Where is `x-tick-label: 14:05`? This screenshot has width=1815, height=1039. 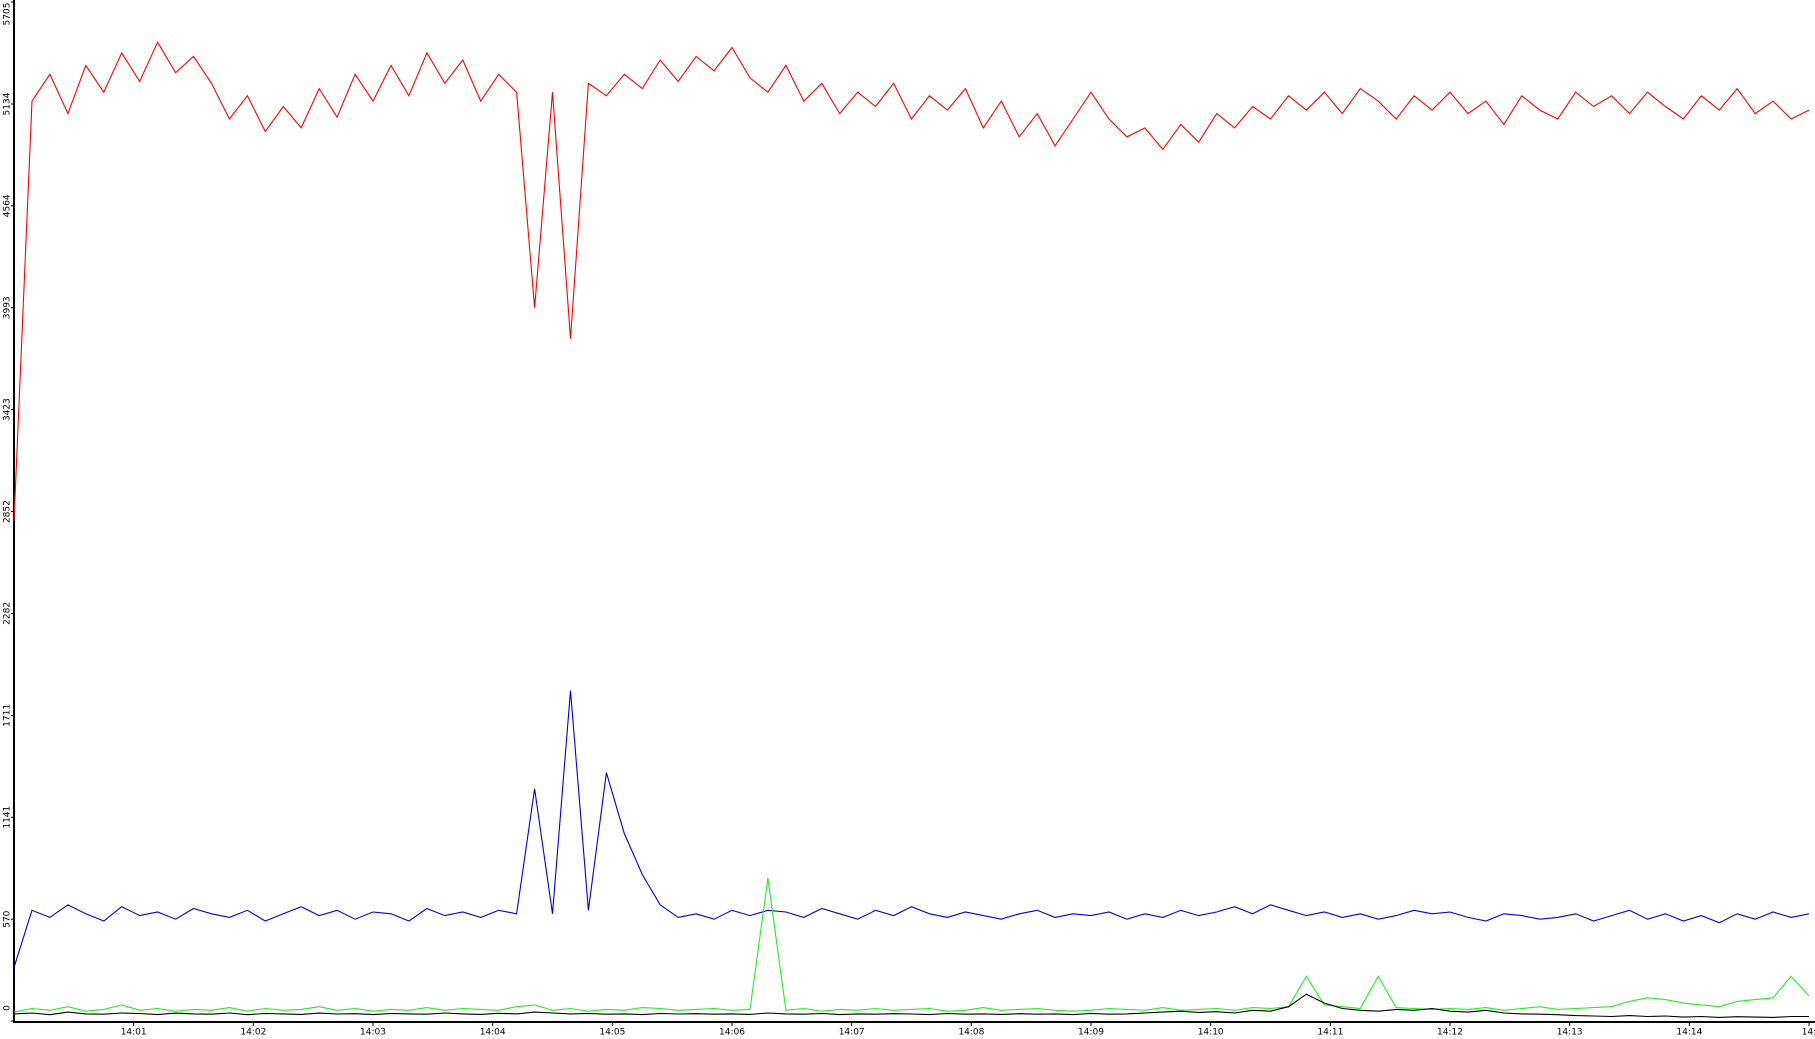 x-tick-label: 14:05 is located at coordinates (612, 1033).